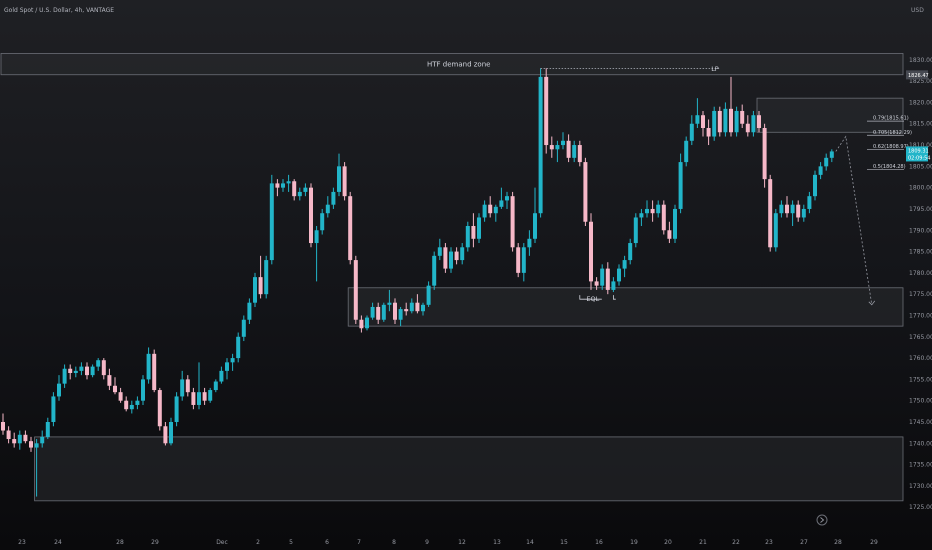 This screenshot has height=550, width=932. I want to click on y-tick-label: 1745.00, so click(920, 422).